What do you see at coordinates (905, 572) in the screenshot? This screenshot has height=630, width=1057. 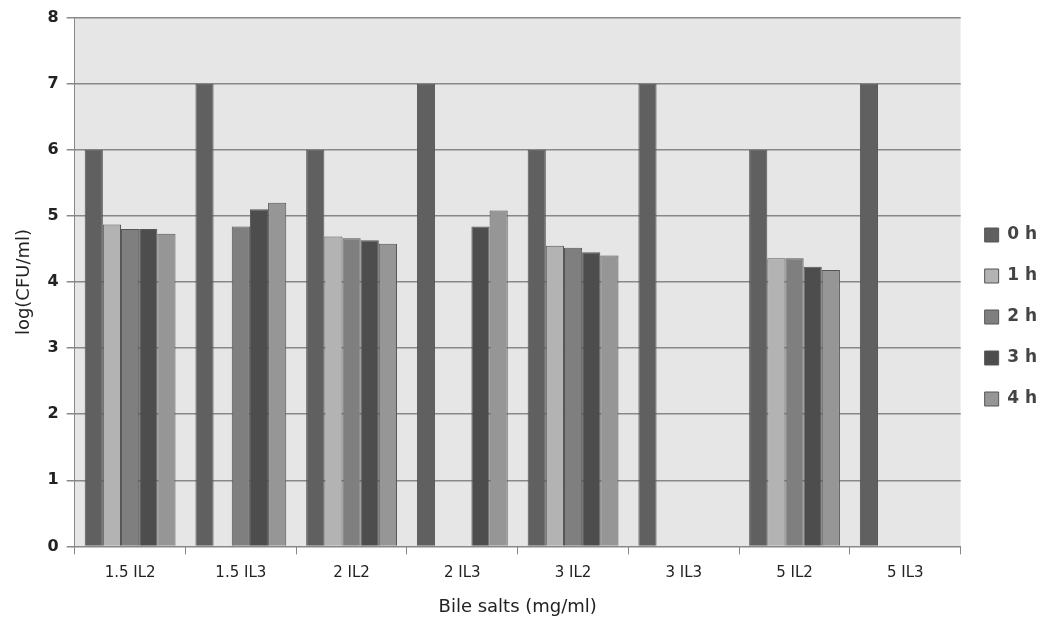 I see `x-tick-label: 5 IL3` at bounding box center [905, 572].